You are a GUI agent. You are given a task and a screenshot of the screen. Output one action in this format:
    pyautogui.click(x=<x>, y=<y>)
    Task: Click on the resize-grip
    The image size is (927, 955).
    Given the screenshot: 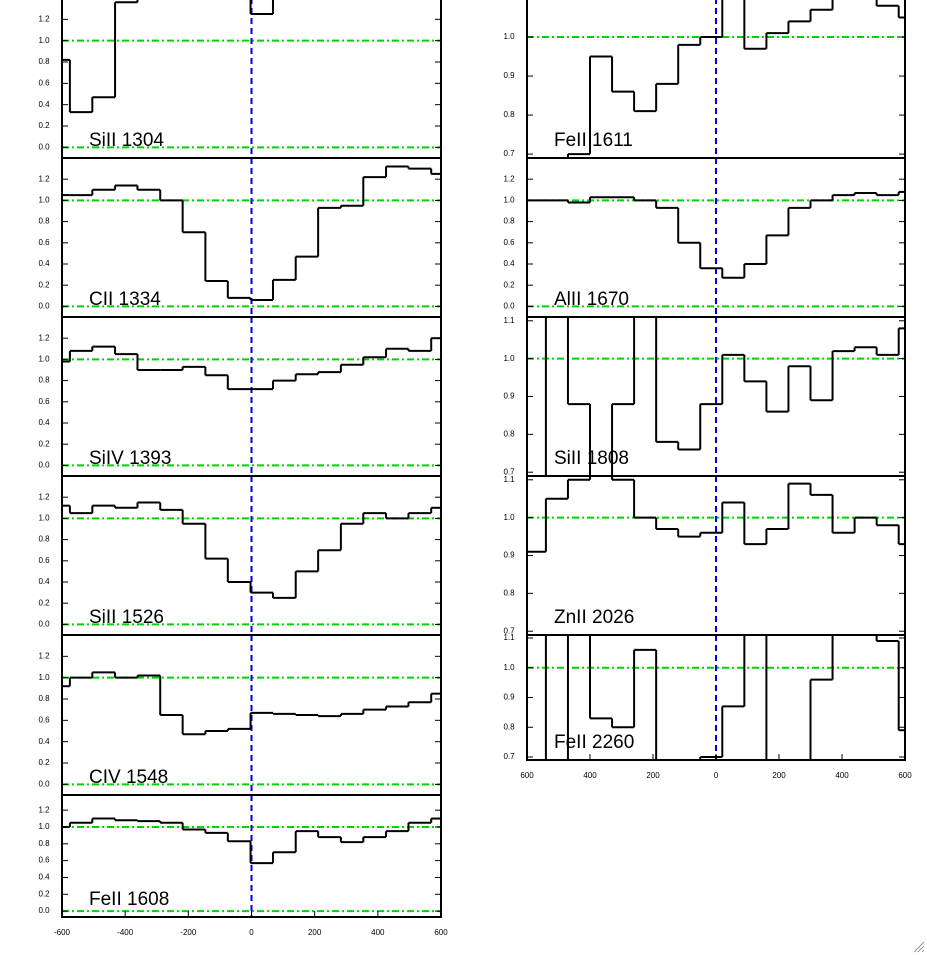 What is the action you would take?
    pyautogui.click(x=919, y=947)
    